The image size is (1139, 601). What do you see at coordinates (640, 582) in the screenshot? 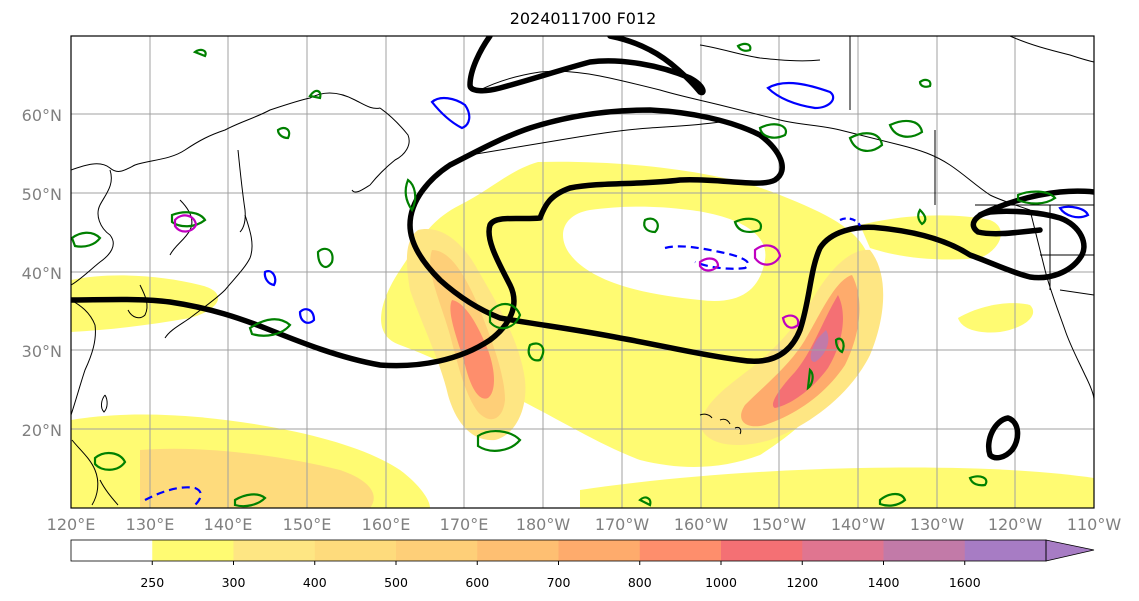
I see `colorbar-tick-label: 800` at bounding box center [640, 582].